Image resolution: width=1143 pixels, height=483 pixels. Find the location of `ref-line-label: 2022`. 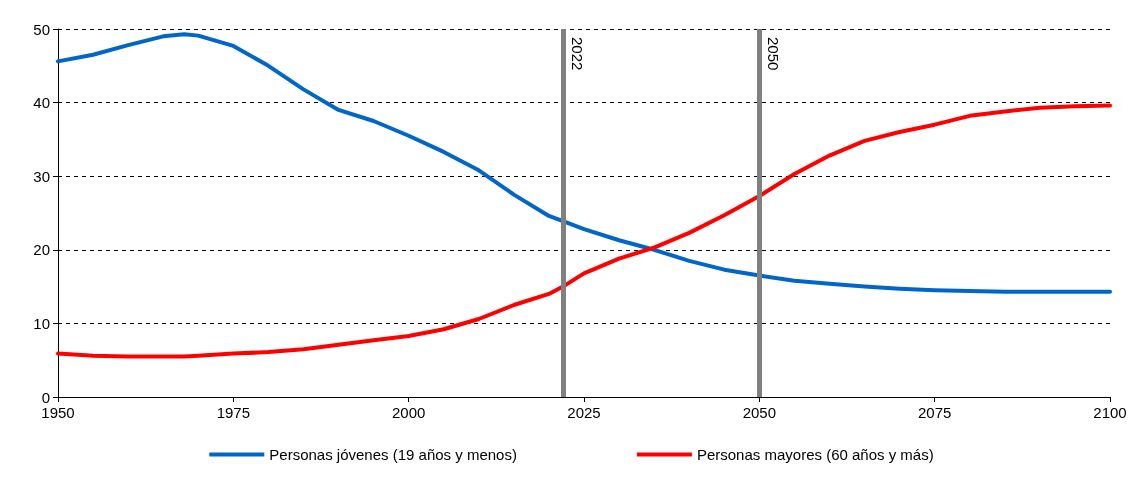

ref-line-label: 2022 is located at coordinates (577, 54).